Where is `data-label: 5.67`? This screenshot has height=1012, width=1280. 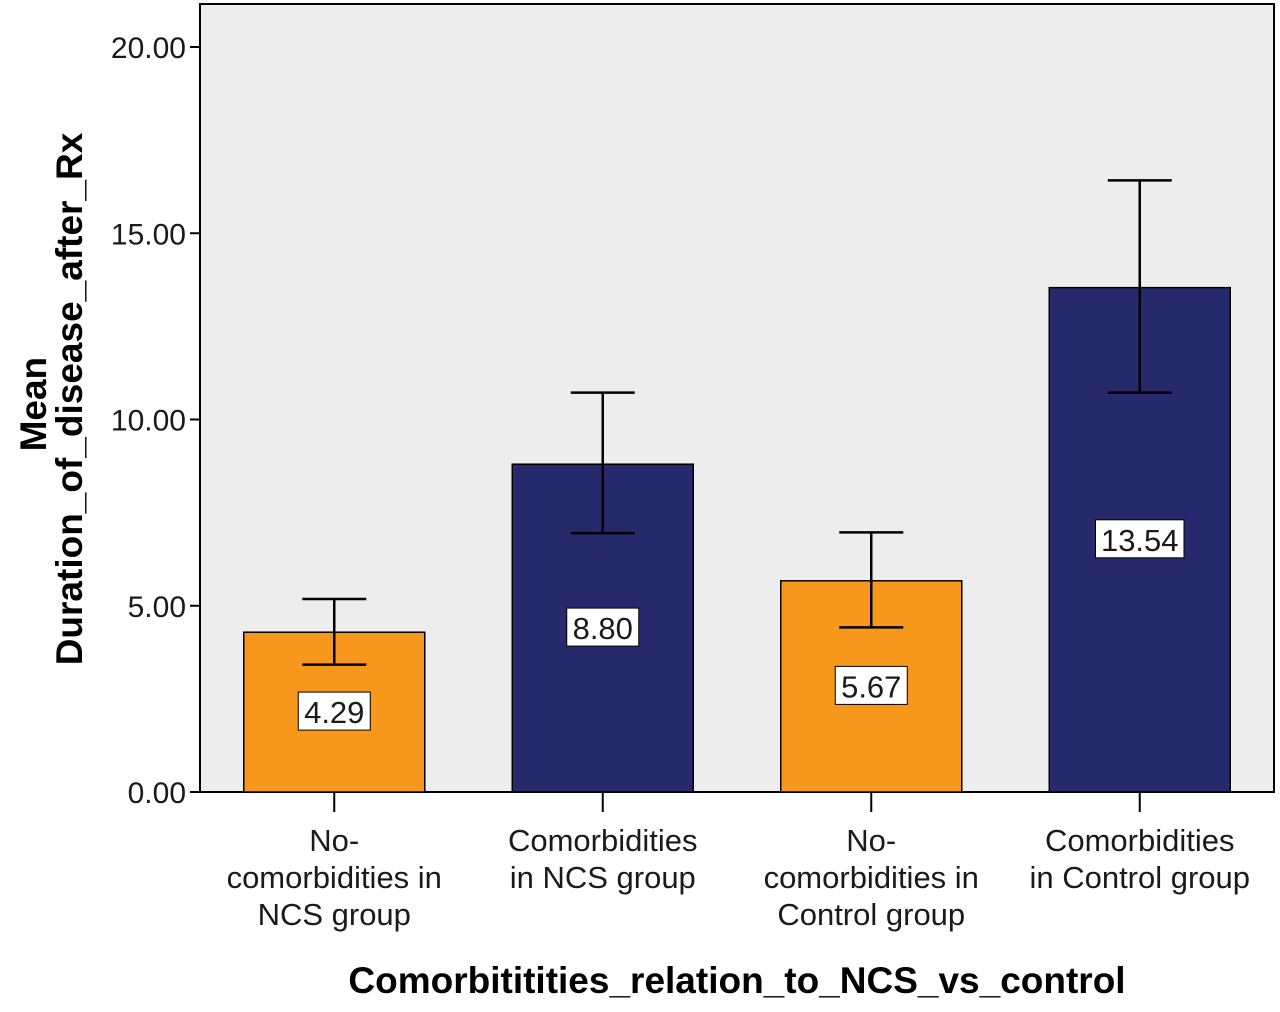
data-label: 5.67 is located at coordinates (871, 686).